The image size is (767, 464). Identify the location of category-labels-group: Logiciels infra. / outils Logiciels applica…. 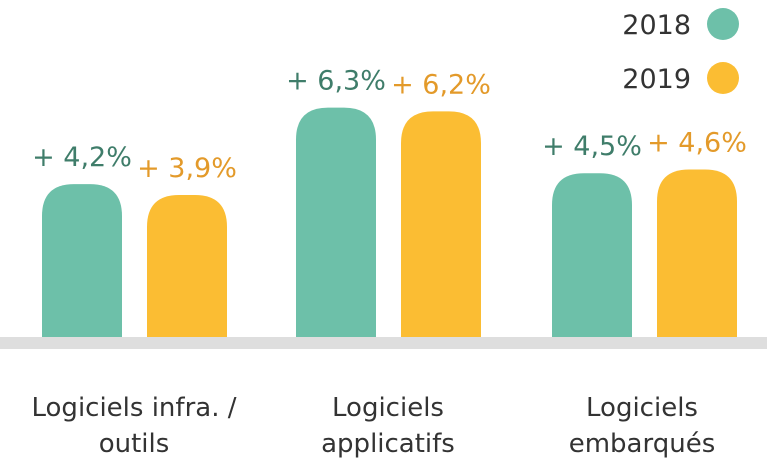
(374, 426).